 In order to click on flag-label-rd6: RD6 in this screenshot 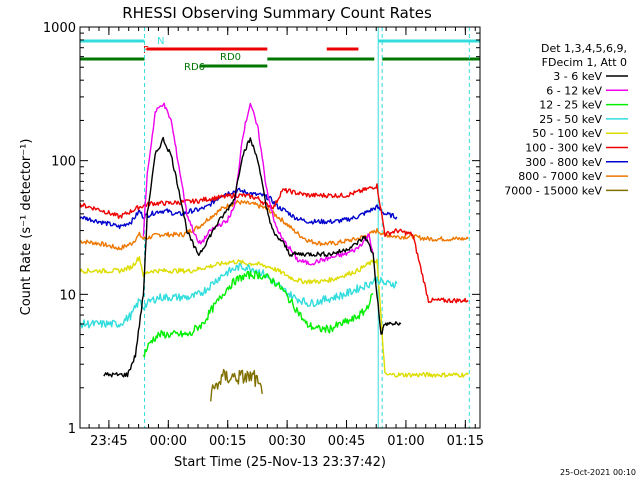, I will do `click(194, 67)`.